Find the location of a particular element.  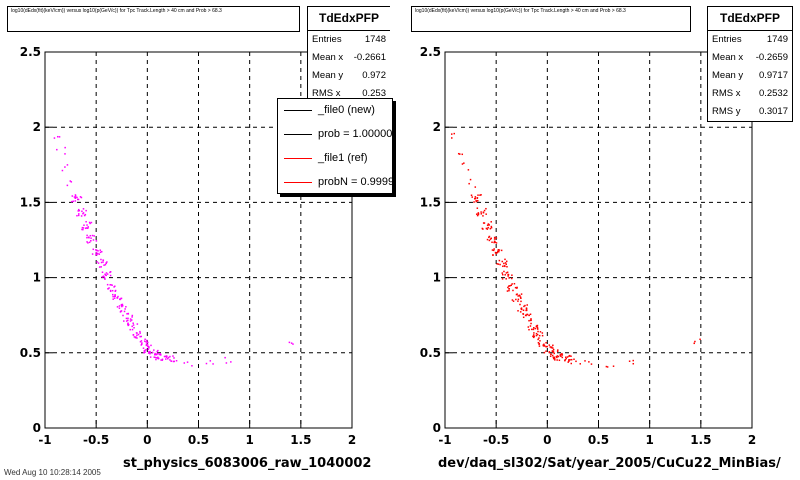

x-tick-label: 2 is located at coordinates (352, 440).